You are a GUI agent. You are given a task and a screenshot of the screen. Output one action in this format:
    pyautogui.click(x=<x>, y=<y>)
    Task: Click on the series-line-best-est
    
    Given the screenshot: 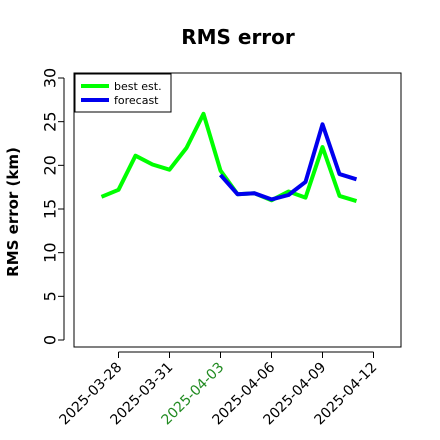 What is the action you would take?
    pyautogui.click(x=229, y=157)
    